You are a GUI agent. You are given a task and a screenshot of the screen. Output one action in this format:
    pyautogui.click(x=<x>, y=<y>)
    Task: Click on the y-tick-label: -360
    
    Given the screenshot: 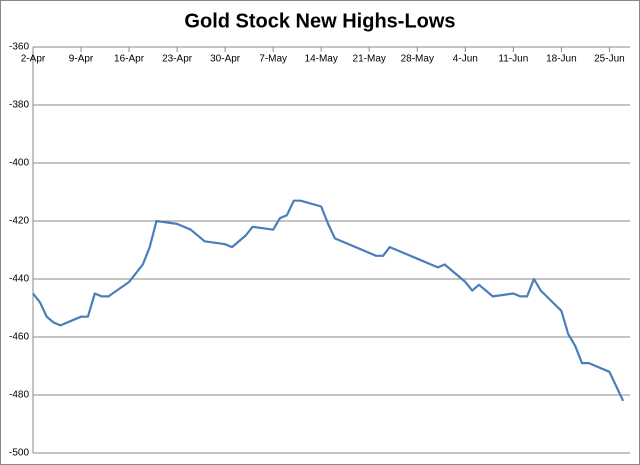 What is the action you would take?
    pyautogui.click(x=19, y=47)
    